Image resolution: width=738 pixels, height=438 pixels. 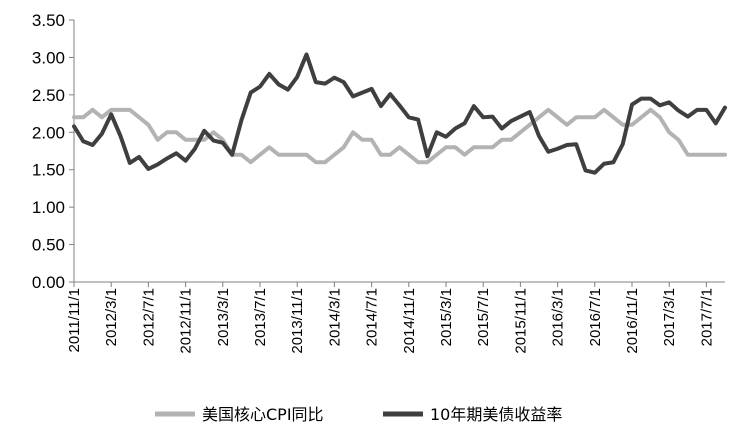 What do you see at coordinates (496, 414) in the screenshot?
I see `legend-label-treasury: 10年期美债收益率` at bounding box center [496, 414].